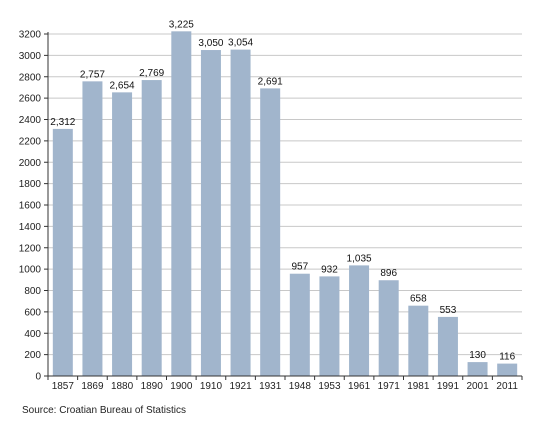 Image resolution: width=550 pixels, height=425 pixels. Describe the element at coordinates (30, 227) in the screenshot. I see `y-tick-label: 1400` at that location.